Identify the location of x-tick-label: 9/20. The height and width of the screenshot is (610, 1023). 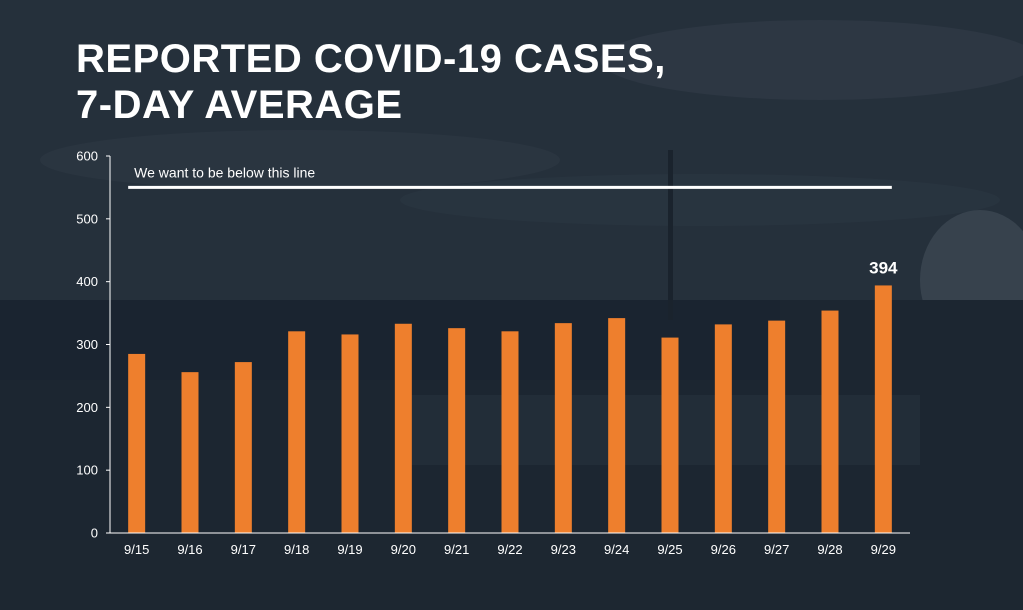
(403, 549).